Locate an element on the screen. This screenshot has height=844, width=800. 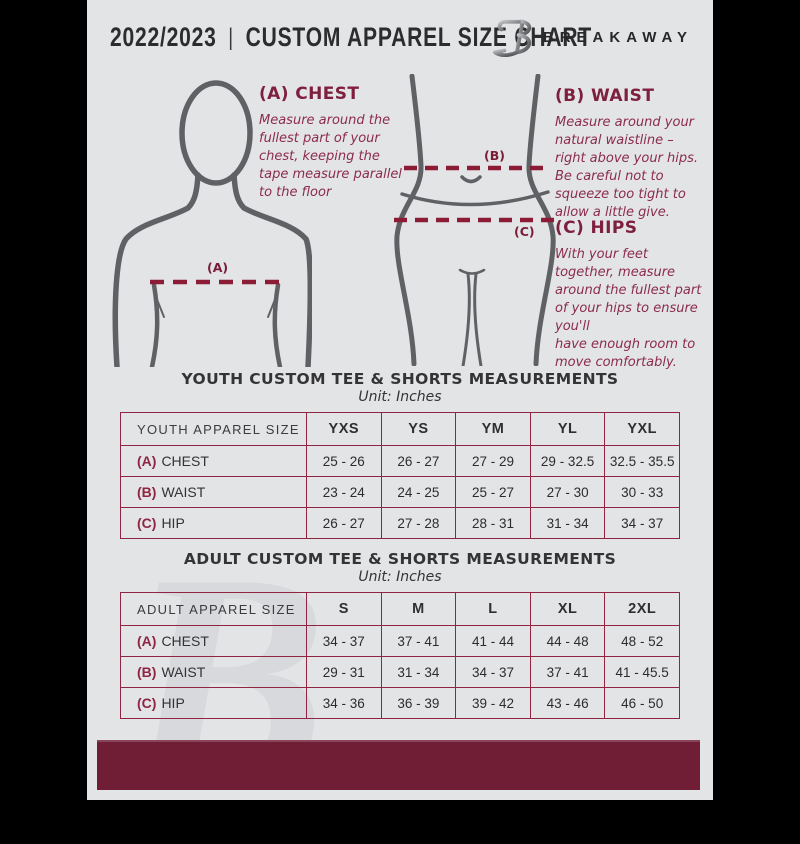
youth-hip-row-label: (C) HIP is located at coordinates (213, 523).